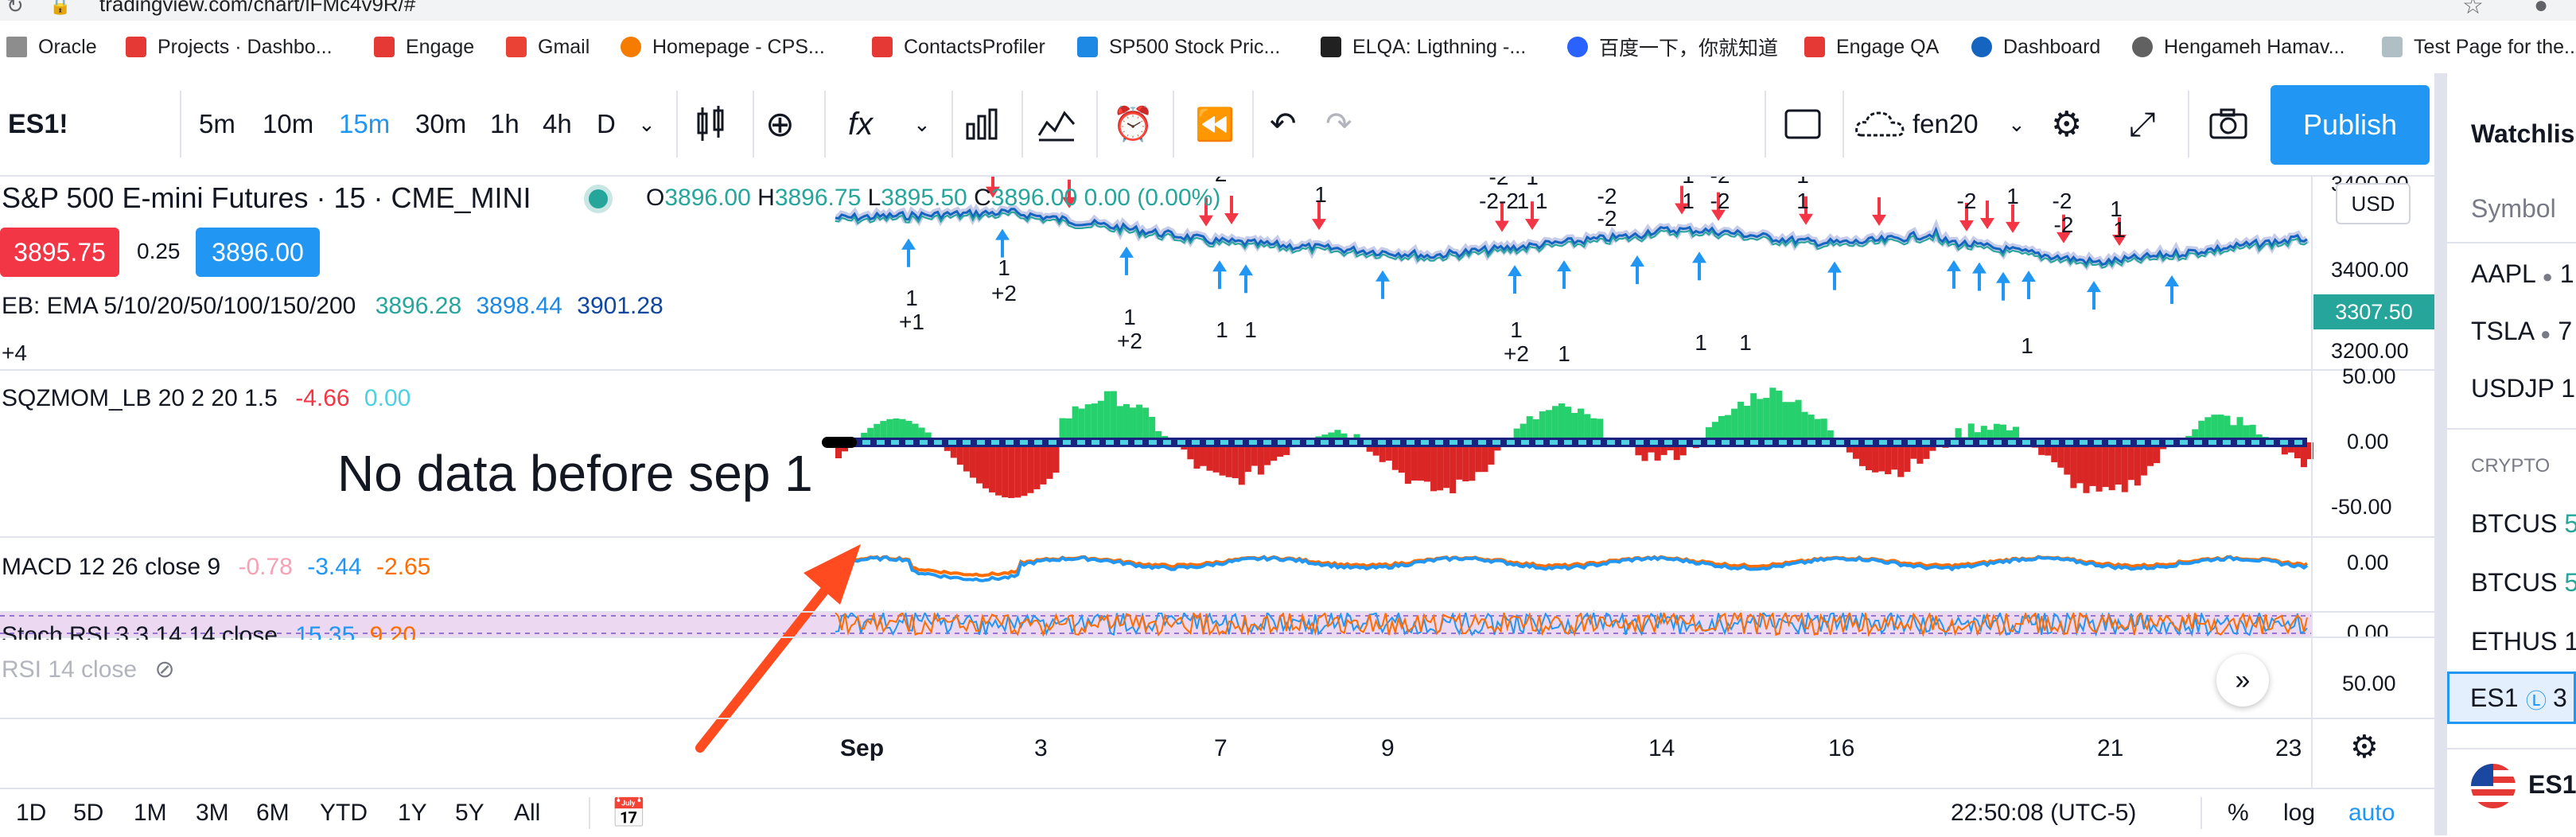  What do you see at coordinates (2512, 698) in the screenshot?
I see `watchlist-item-es1-selected: ES1 Ⓛ 3` at bounding box center [2512, 698].